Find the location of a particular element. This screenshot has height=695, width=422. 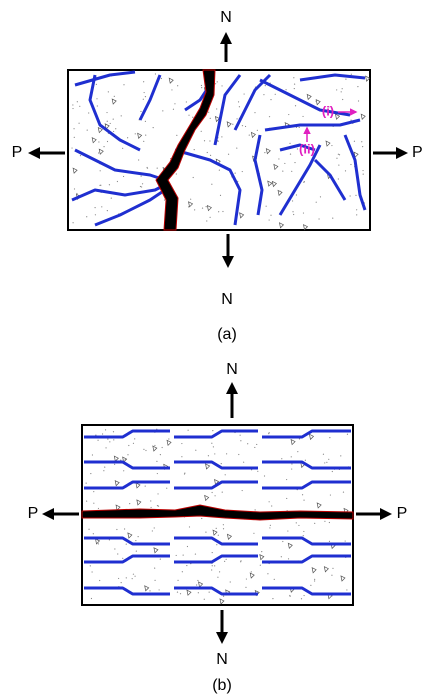

crack-label: (i) is located at coordinates (328, 110).